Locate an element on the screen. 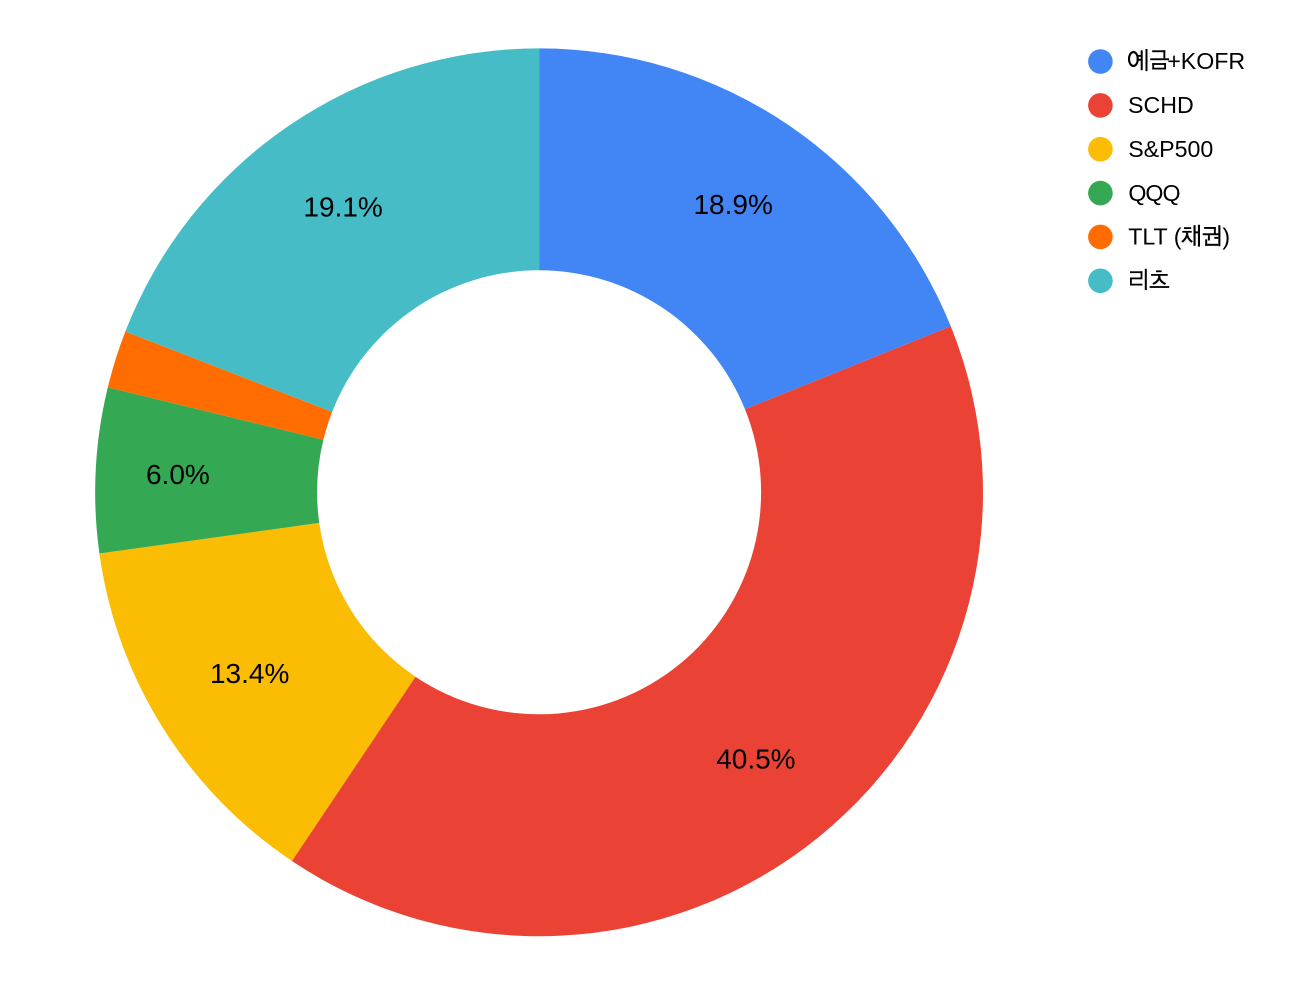 The image size is (1292, 986). svg-text: S&P500 is located at coordinates (1170, 149).